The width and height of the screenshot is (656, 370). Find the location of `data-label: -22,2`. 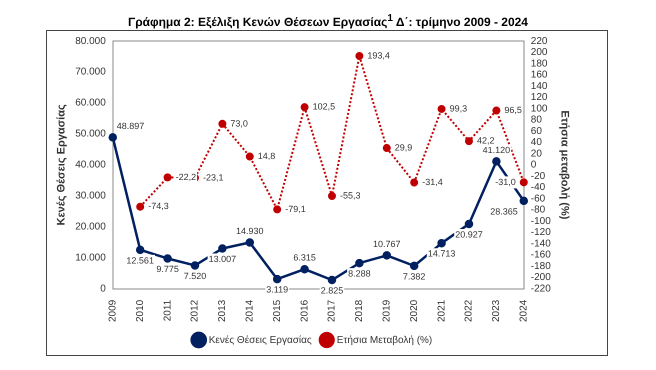

data-label: -22,2 is located at coordinates (186, 177).